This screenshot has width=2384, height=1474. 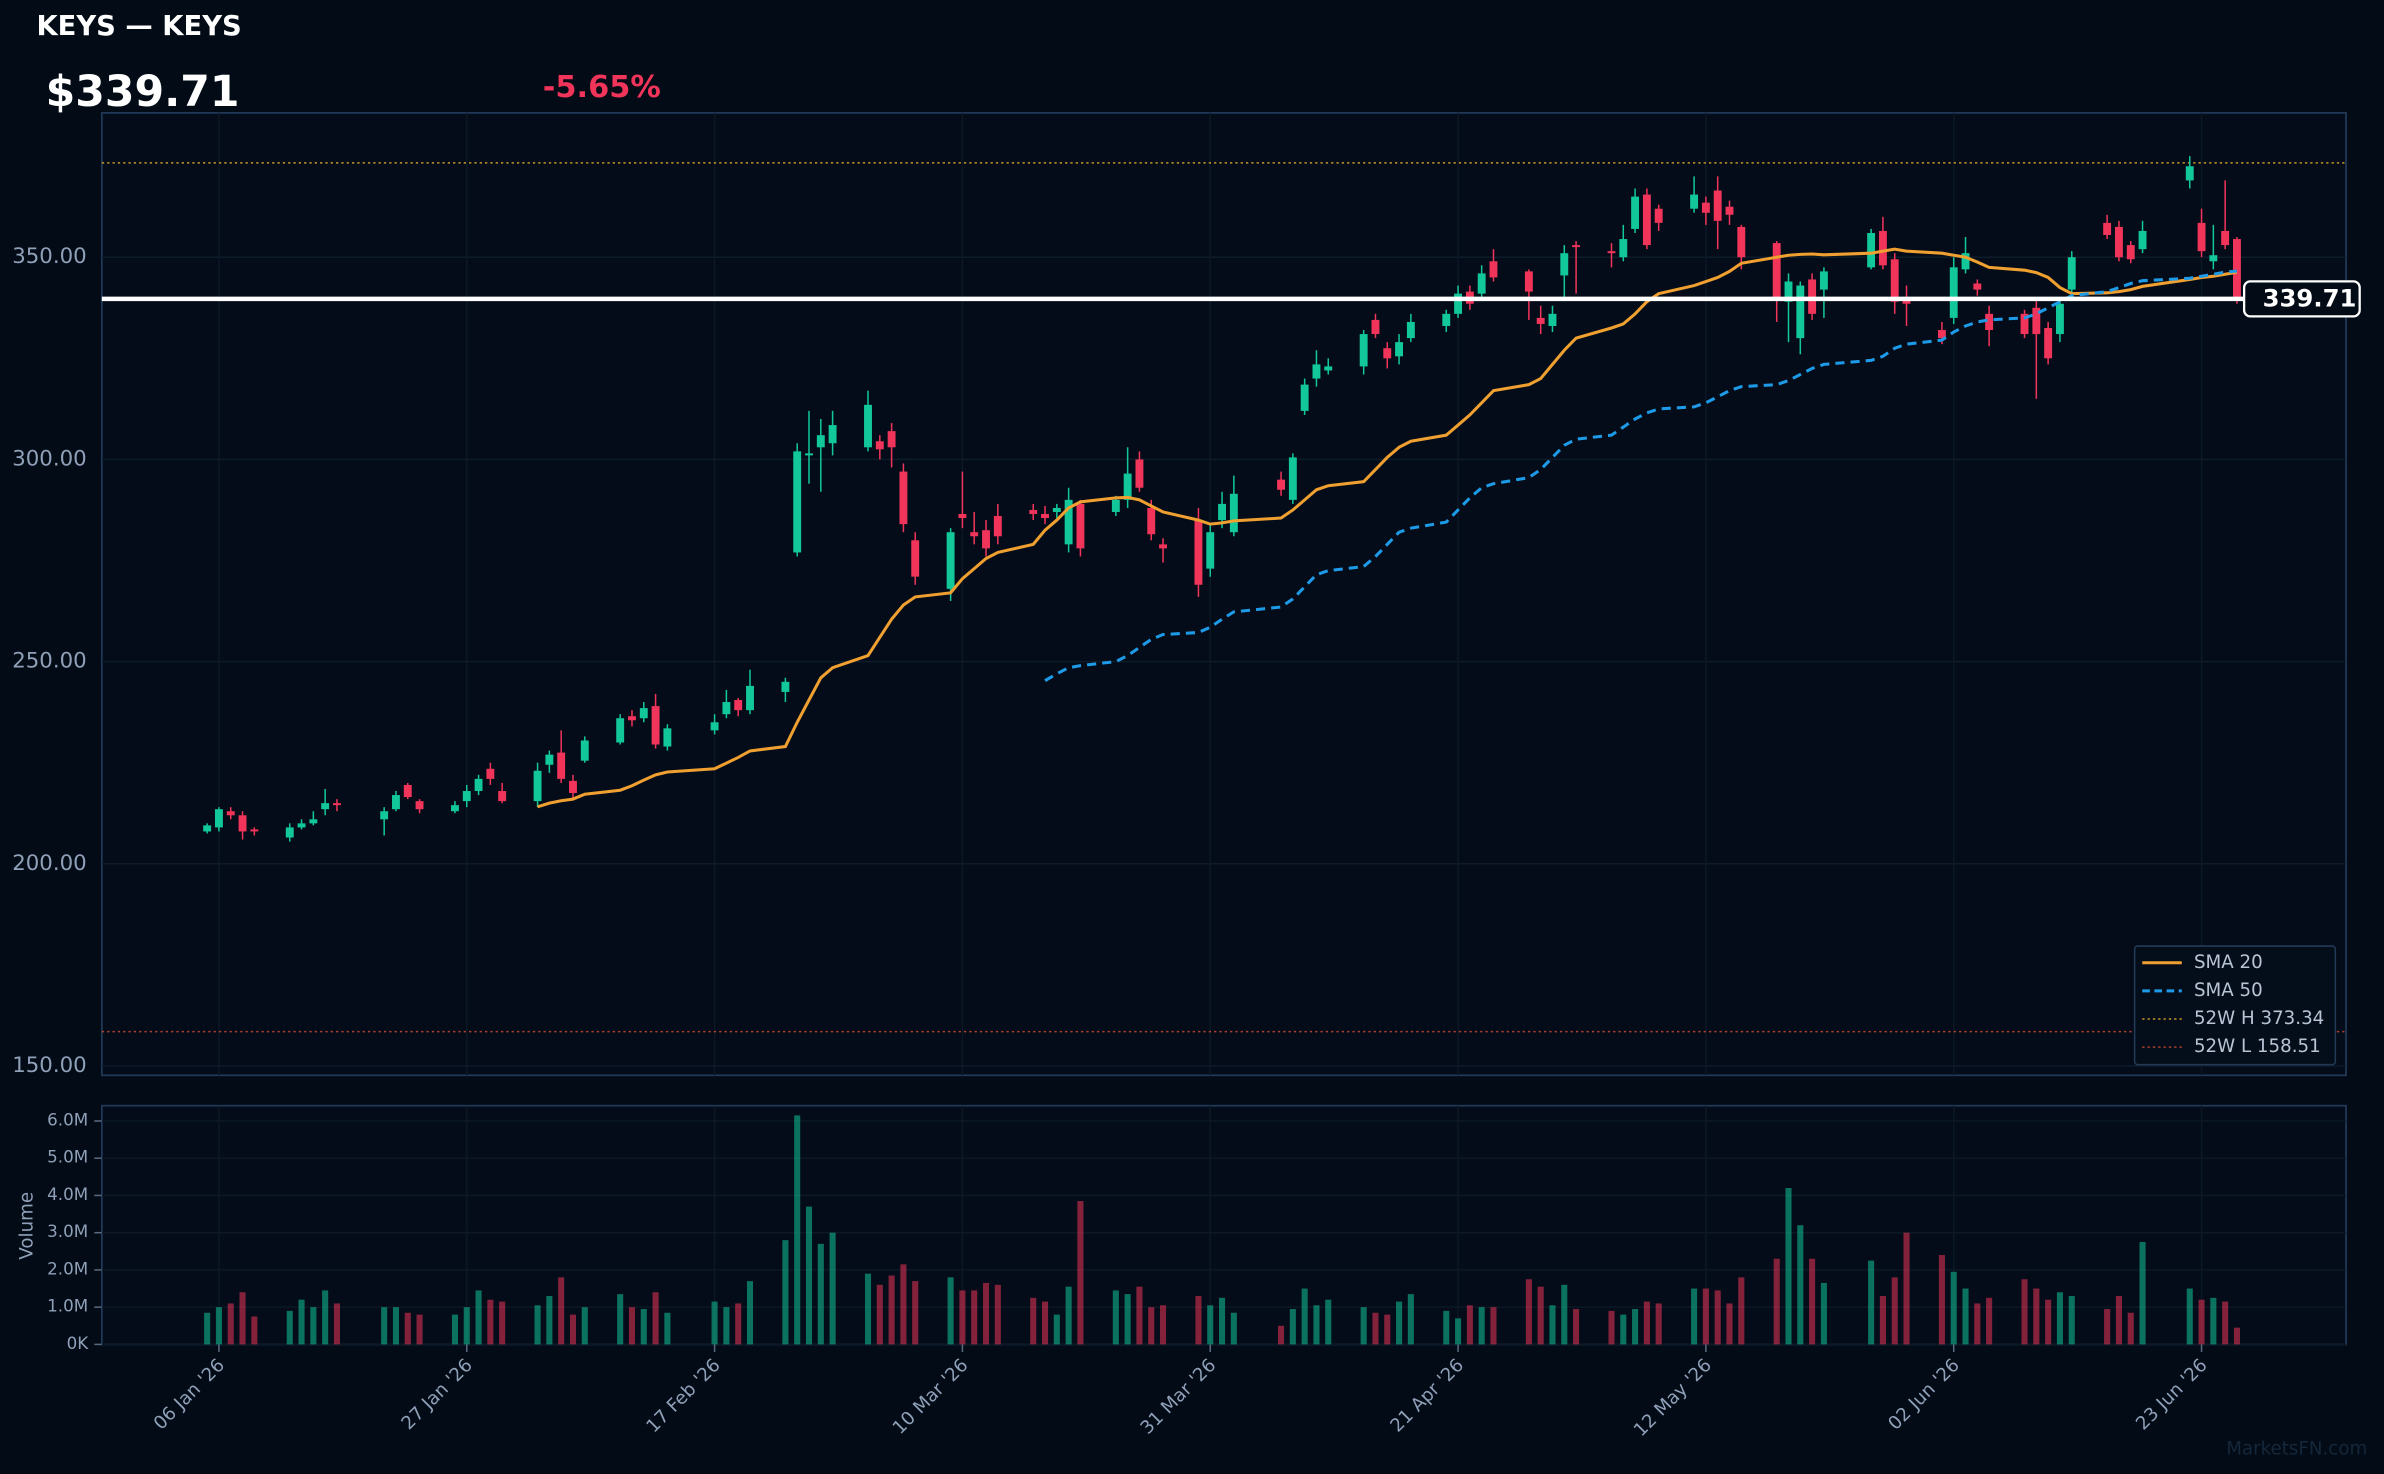 I want to click on y-tick-label: 200.00, so click(x=49, y=863).